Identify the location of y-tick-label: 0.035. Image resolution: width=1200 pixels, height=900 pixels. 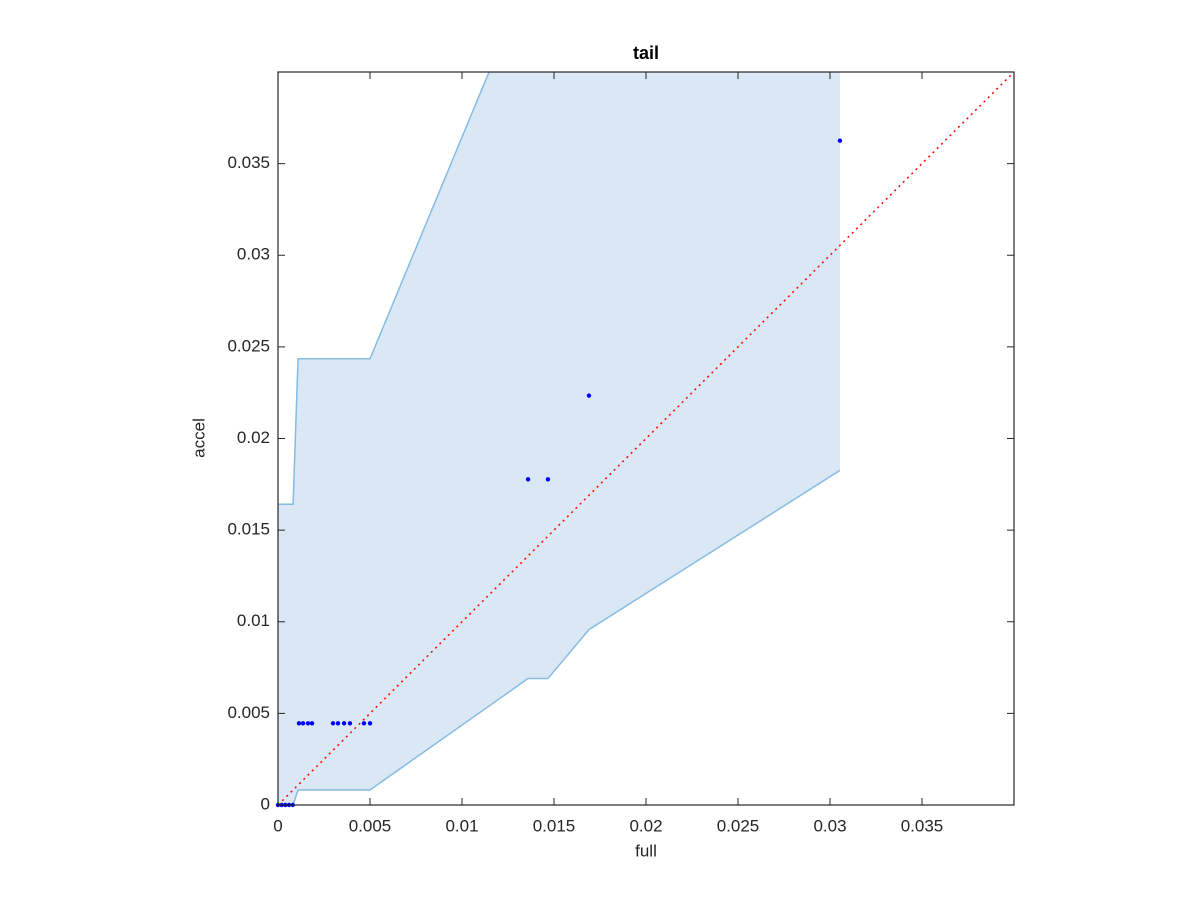
(248, 162).